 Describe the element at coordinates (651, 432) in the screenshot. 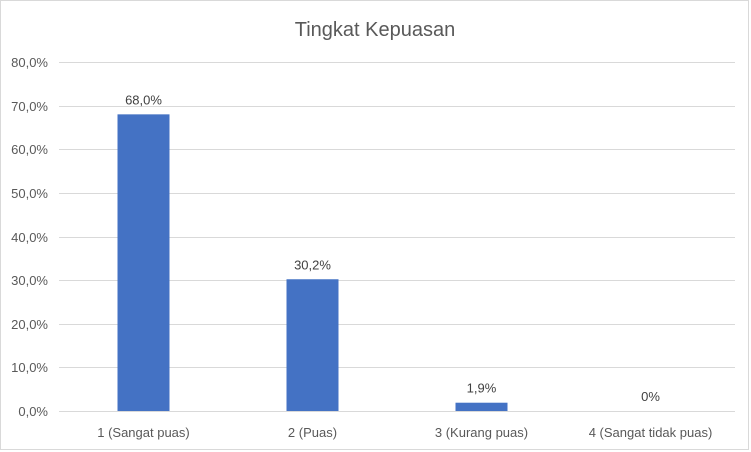

I see `x-category-label: 4 (Sangat tidak puas)` at that location.